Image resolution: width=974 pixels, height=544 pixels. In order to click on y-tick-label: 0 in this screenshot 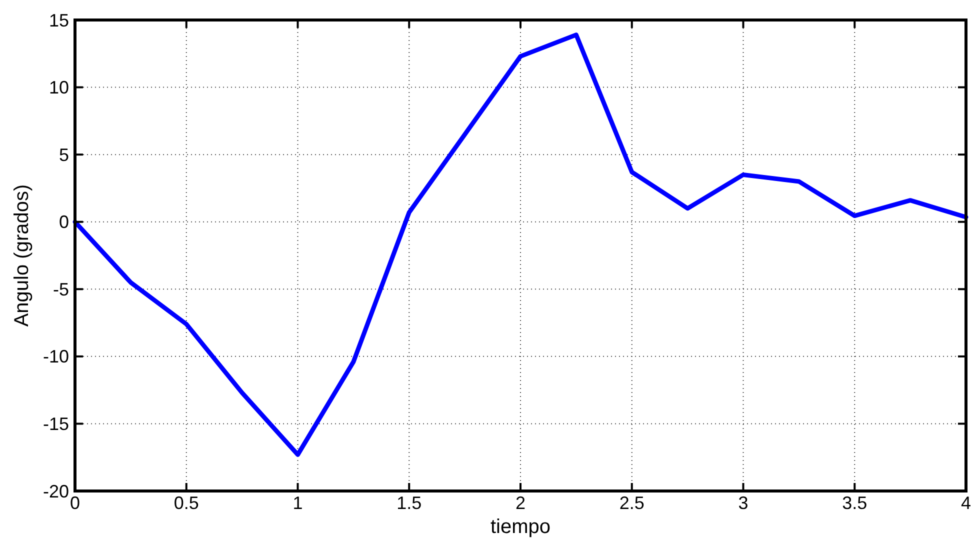, I will do `click(63, 222)`.